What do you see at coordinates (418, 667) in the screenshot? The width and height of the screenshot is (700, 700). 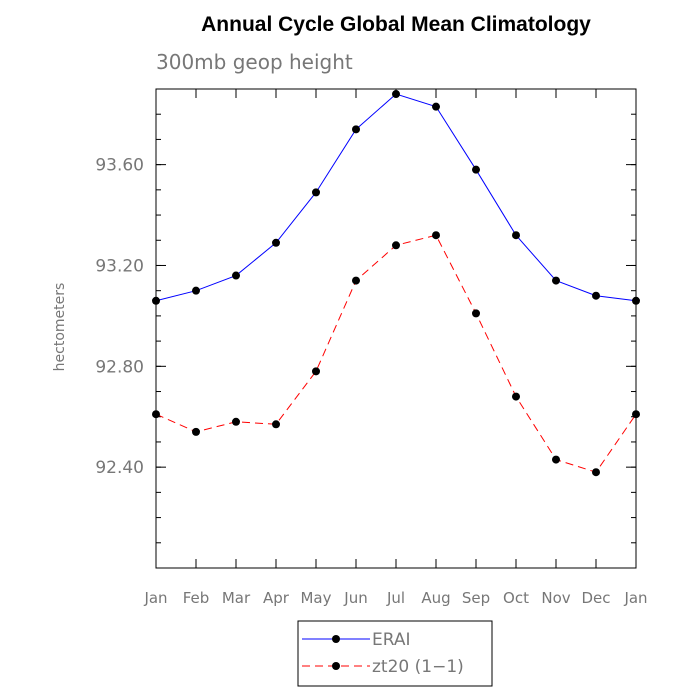 I see `legend-label: zt20 (1−1)` at bounding box center [418, 667].